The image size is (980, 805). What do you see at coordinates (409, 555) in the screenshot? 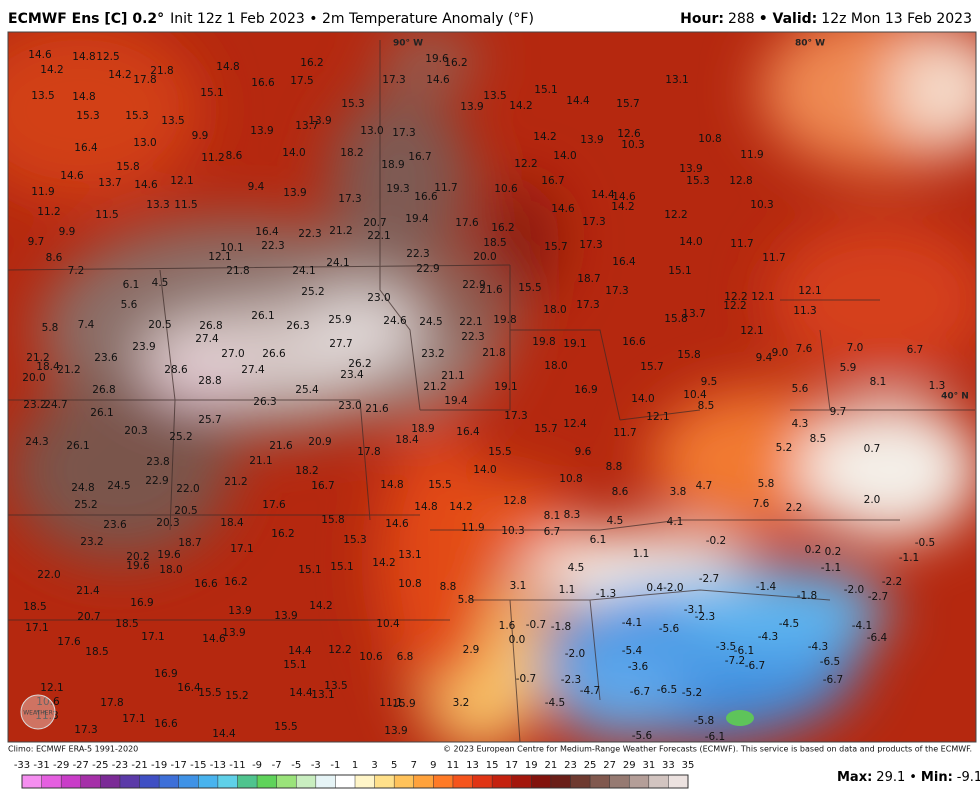
I see `map-value-label: 13.1` at bounding box center [409, 555].